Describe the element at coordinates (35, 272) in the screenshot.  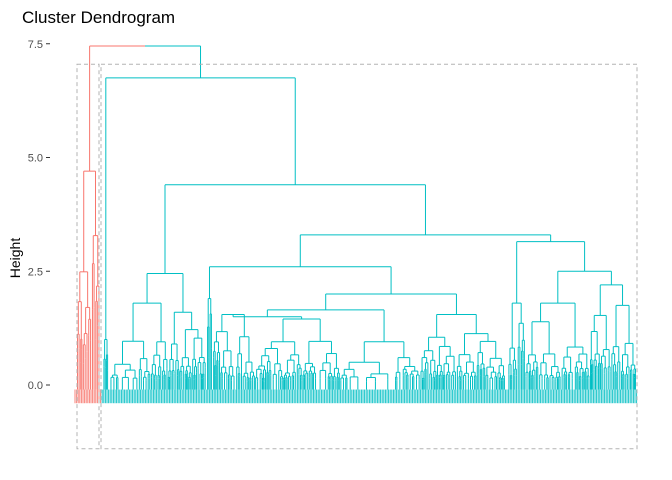
I see `y-tick-label: 2.5` at that location.